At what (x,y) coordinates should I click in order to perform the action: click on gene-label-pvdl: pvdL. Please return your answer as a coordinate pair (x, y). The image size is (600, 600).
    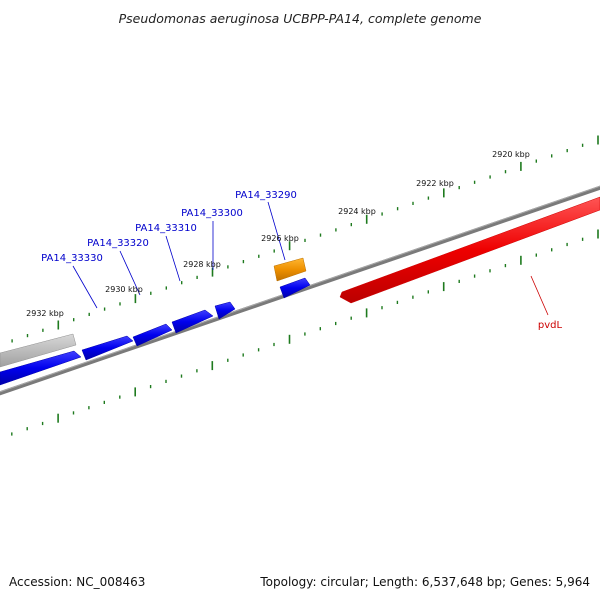
    Looking at the image, I should click on (550, 325).